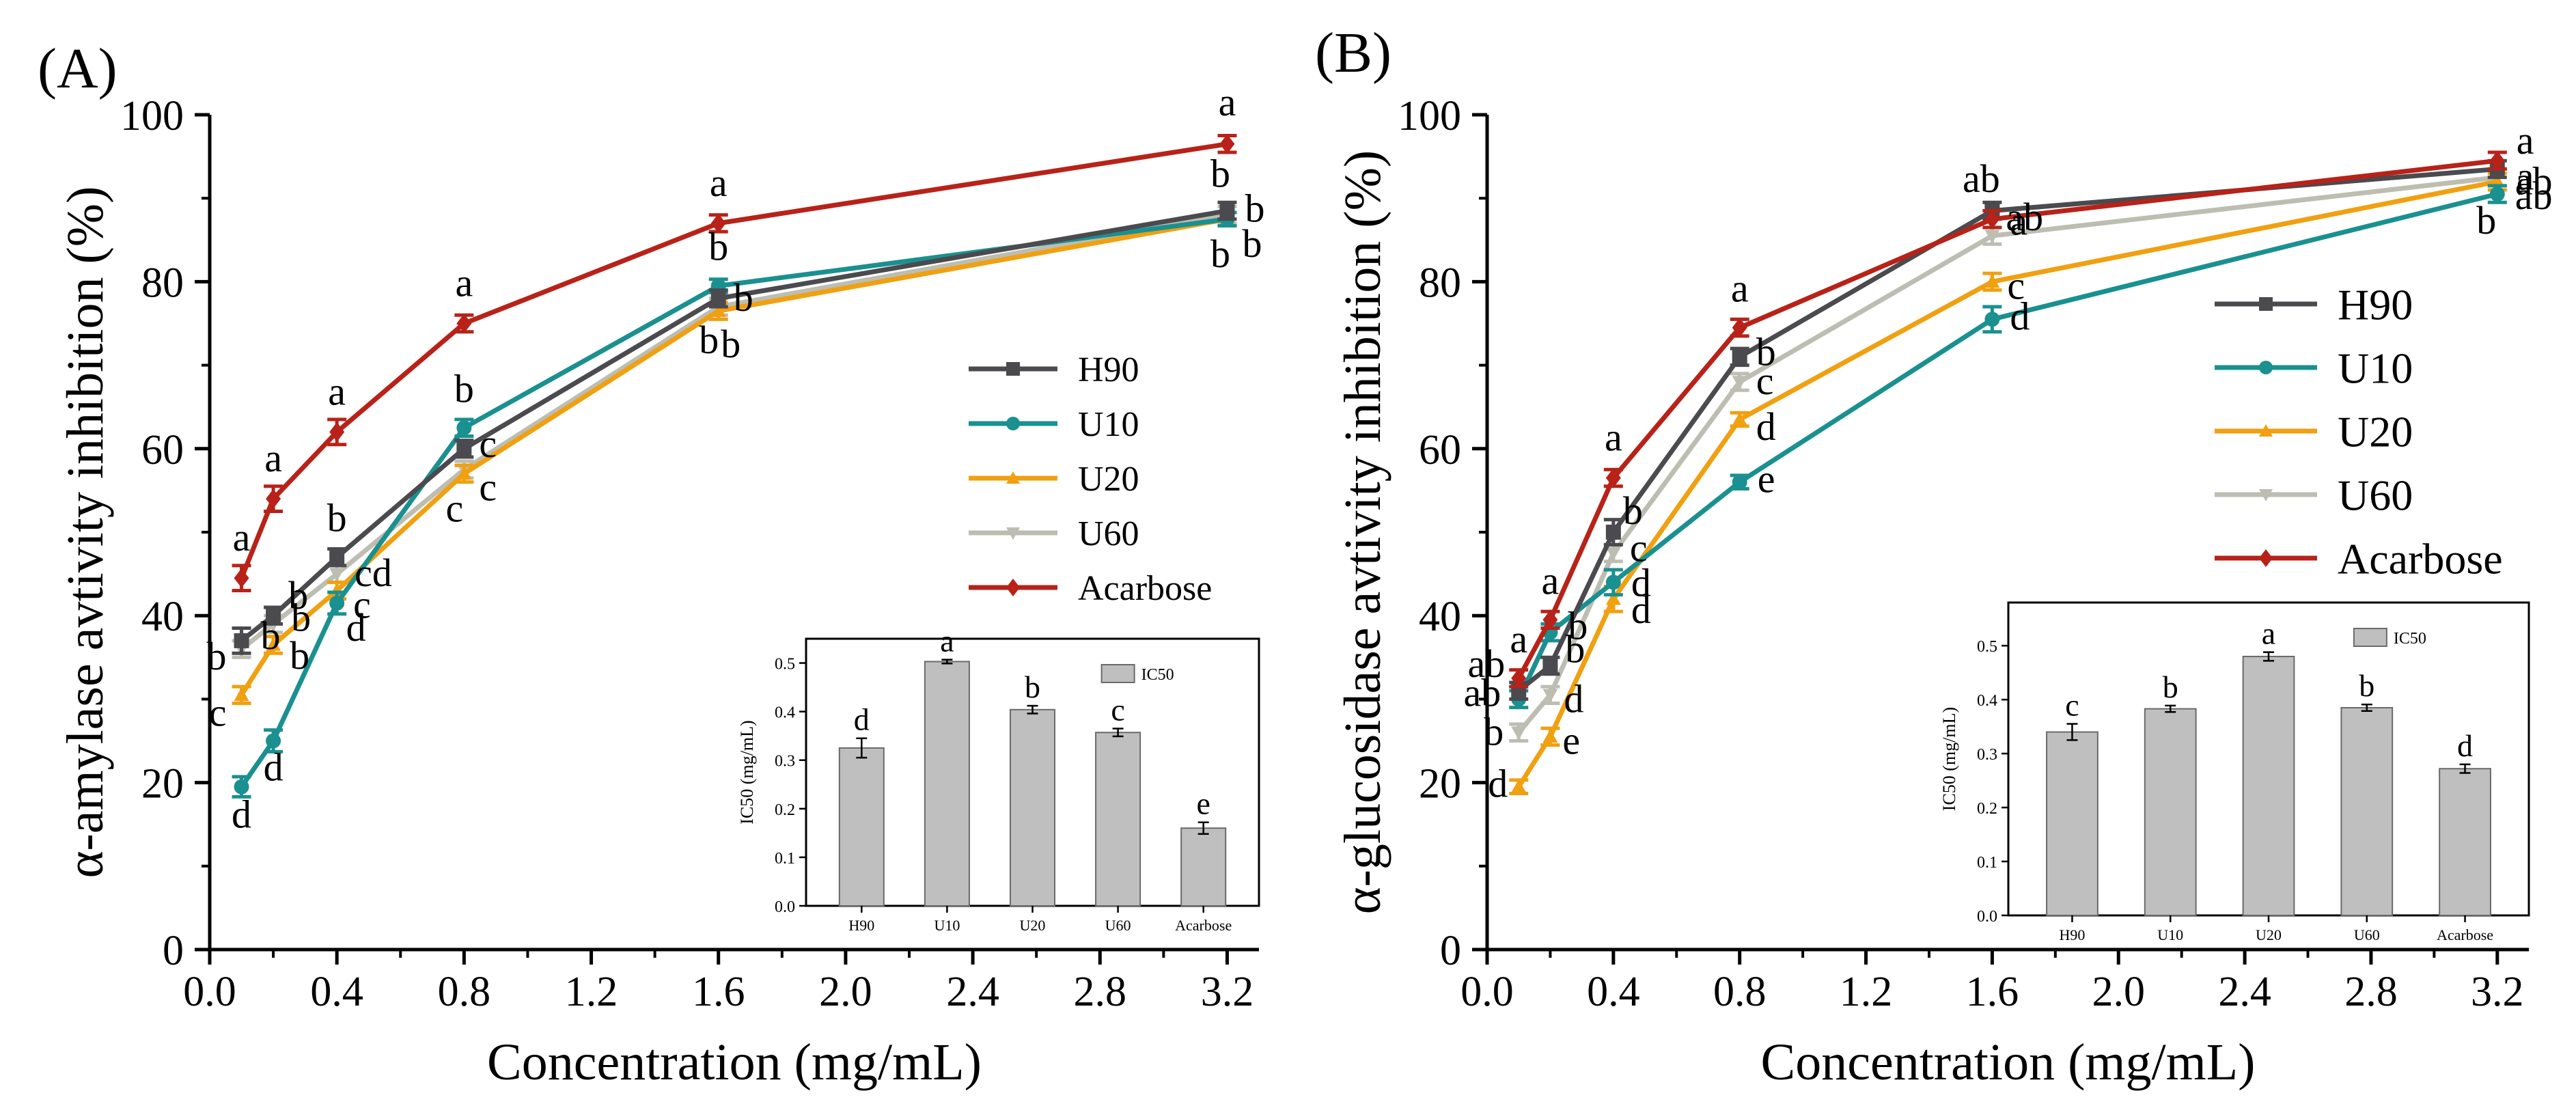 This screenshot has width=2576, height=1106. Describe the element at coordinates (152, 116) in the screenshot. I see `y-tick-label: 100` at that location.